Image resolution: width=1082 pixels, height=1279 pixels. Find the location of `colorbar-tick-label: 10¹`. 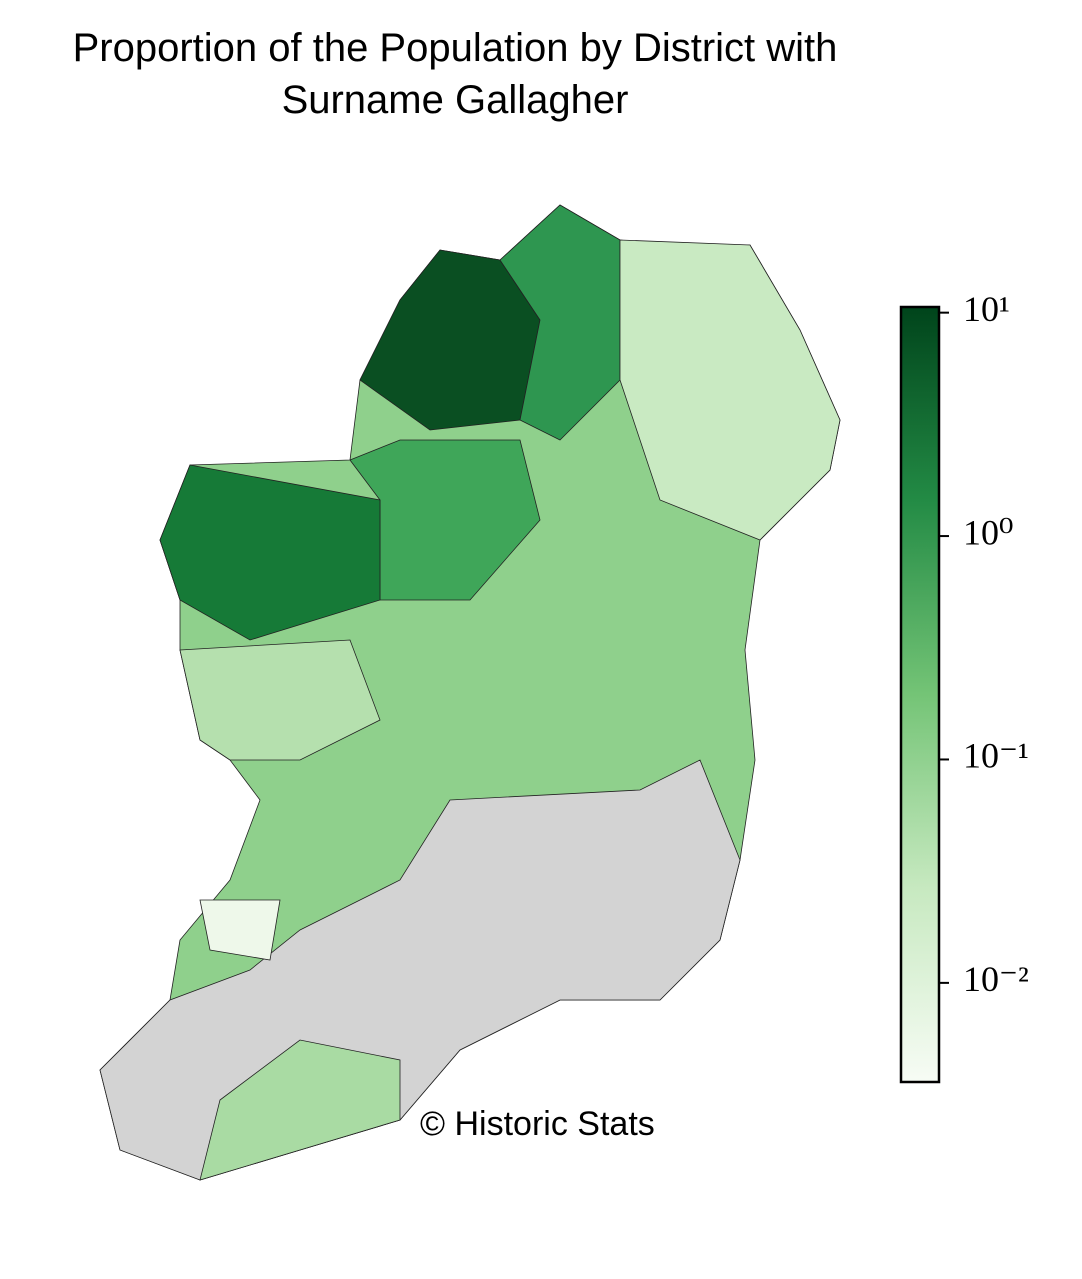

colorbar-tick-label: 10¹ is located at coordinates (986, 309).